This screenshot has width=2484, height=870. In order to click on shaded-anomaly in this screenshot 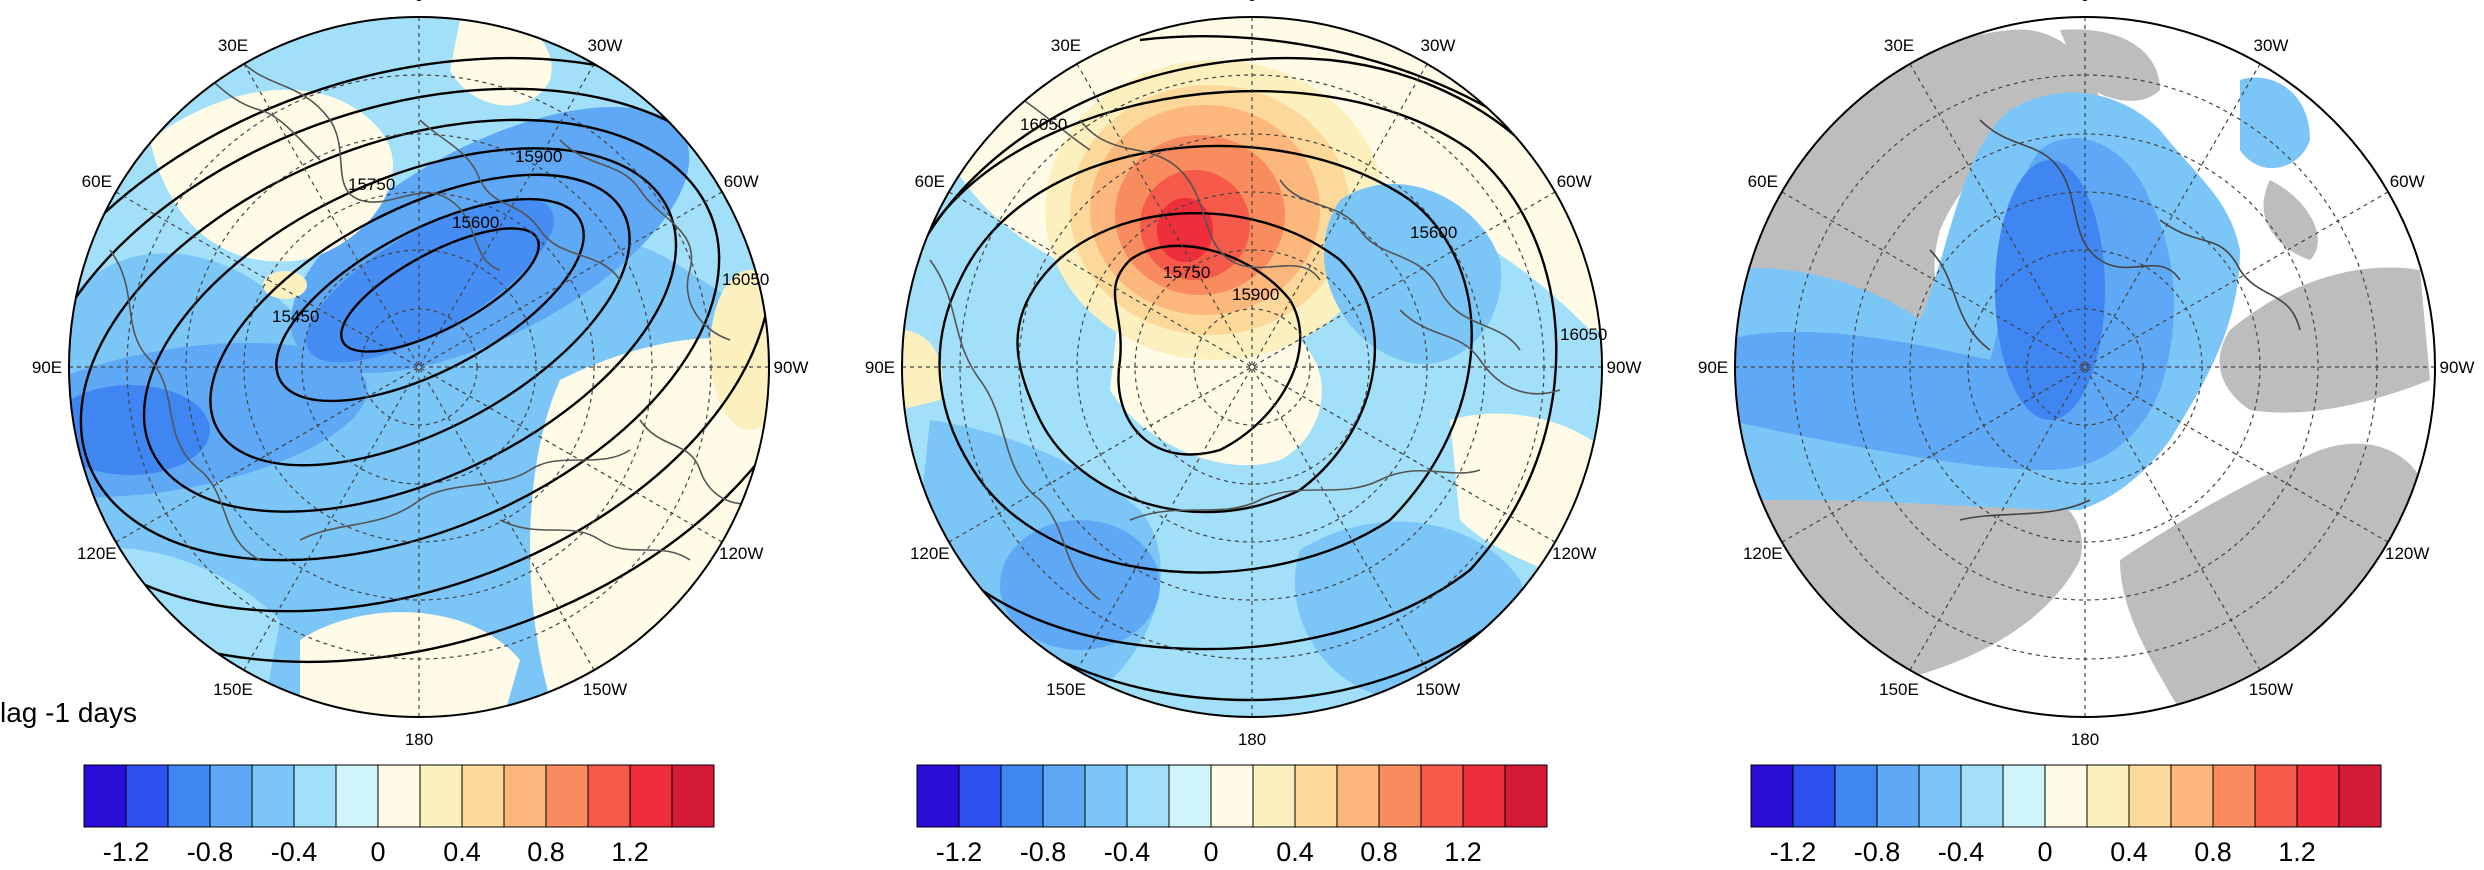, I will do `click(2022, 293)`.